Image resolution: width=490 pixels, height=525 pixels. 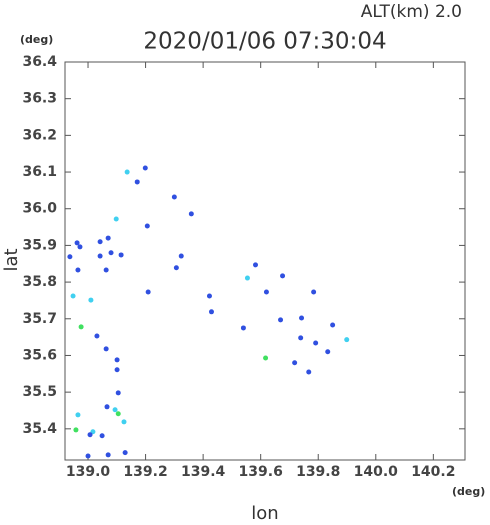 I want to click on y-tick-label: 35.5, so click(x=39, y=392).